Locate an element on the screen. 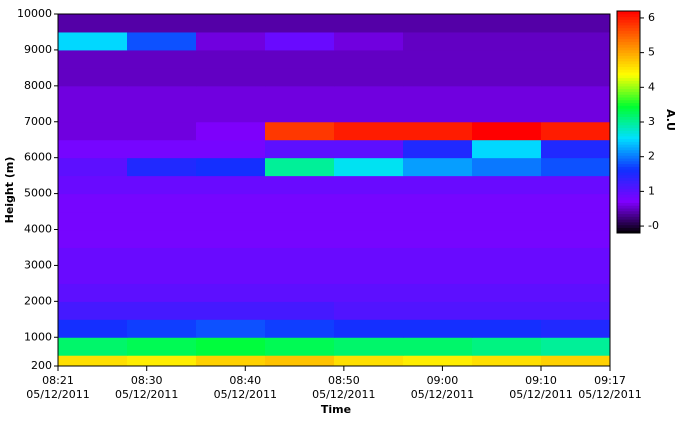  y-tick-label: 6000 is located at coordinates (38, 157).